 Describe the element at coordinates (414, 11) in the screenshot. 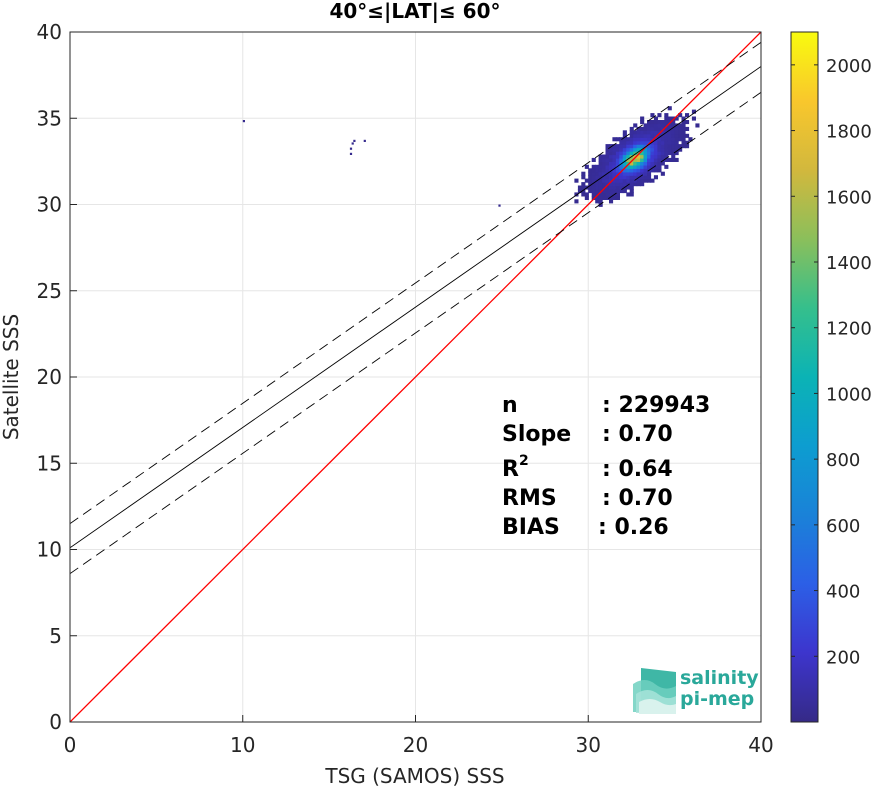

I see `chart-title: 40°≤|LAT|≤ 60°` at that location.